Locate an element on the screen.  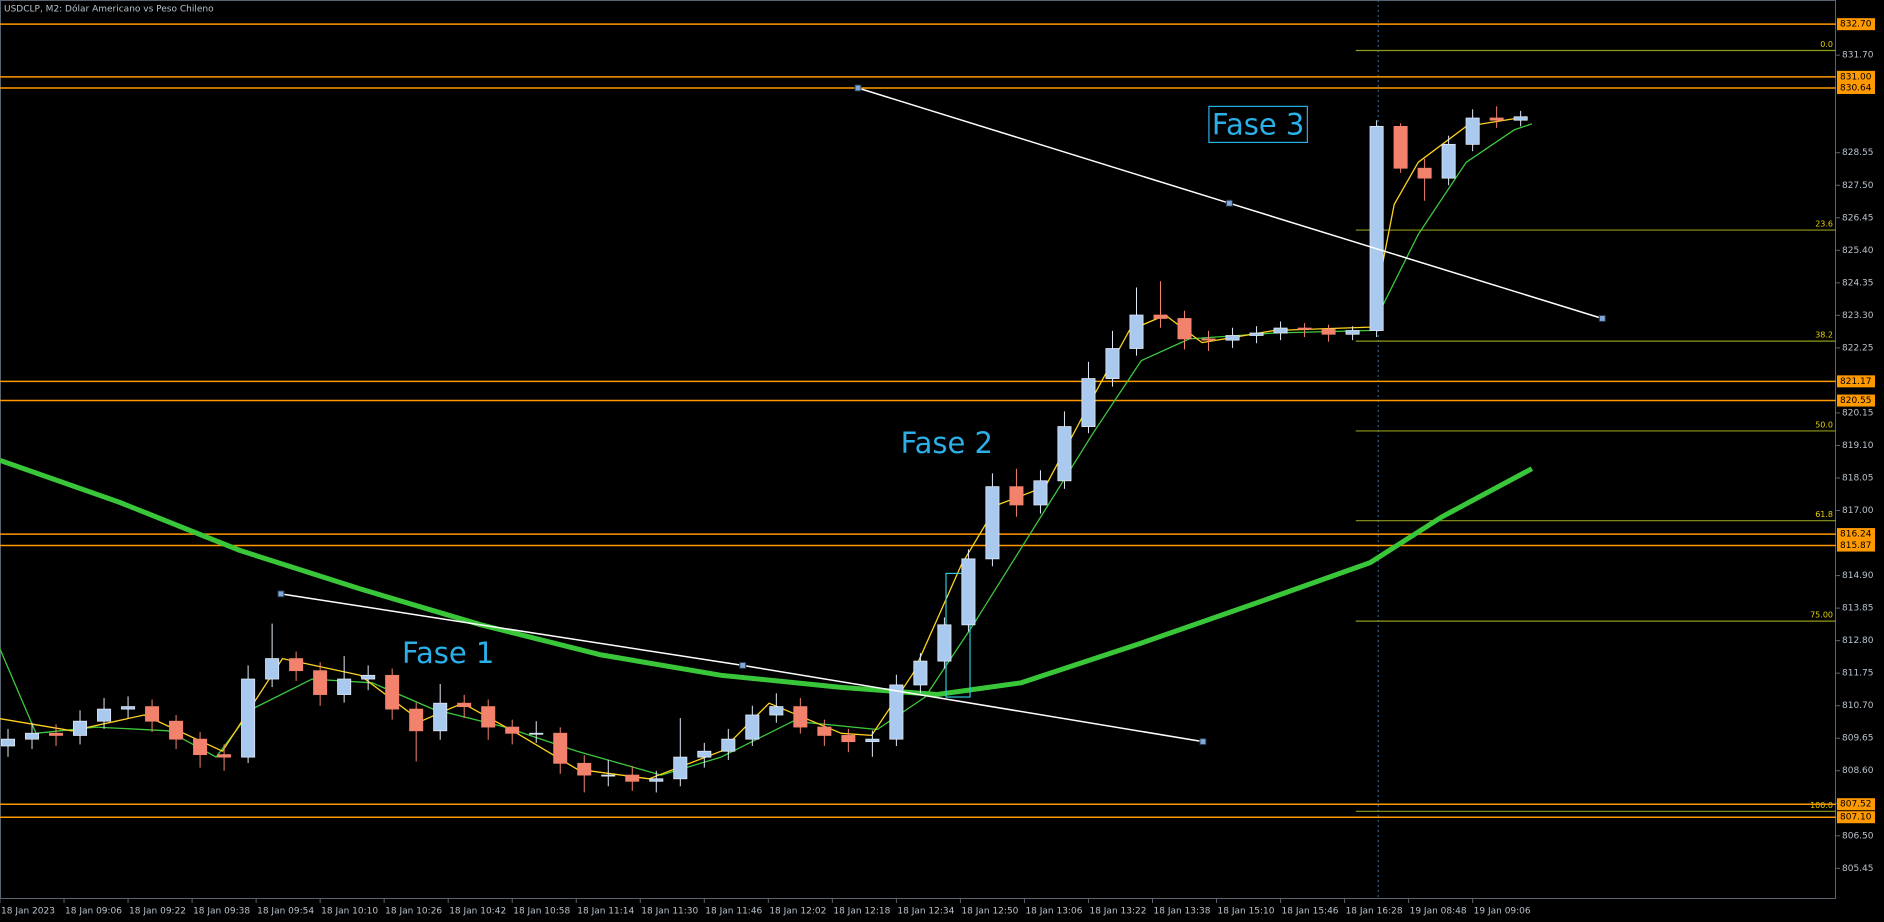
x-tick-label: 18 Jan 09:54 is located at coordinates (285, 912).